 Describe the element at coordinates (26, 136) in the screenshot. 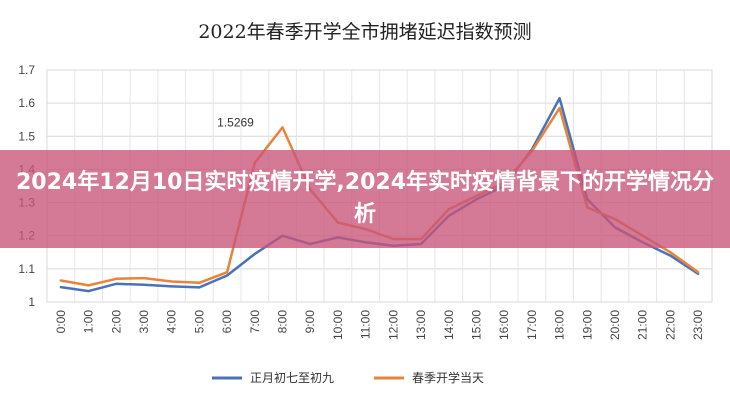

I see `y-tick-label: 1.5` at that location.